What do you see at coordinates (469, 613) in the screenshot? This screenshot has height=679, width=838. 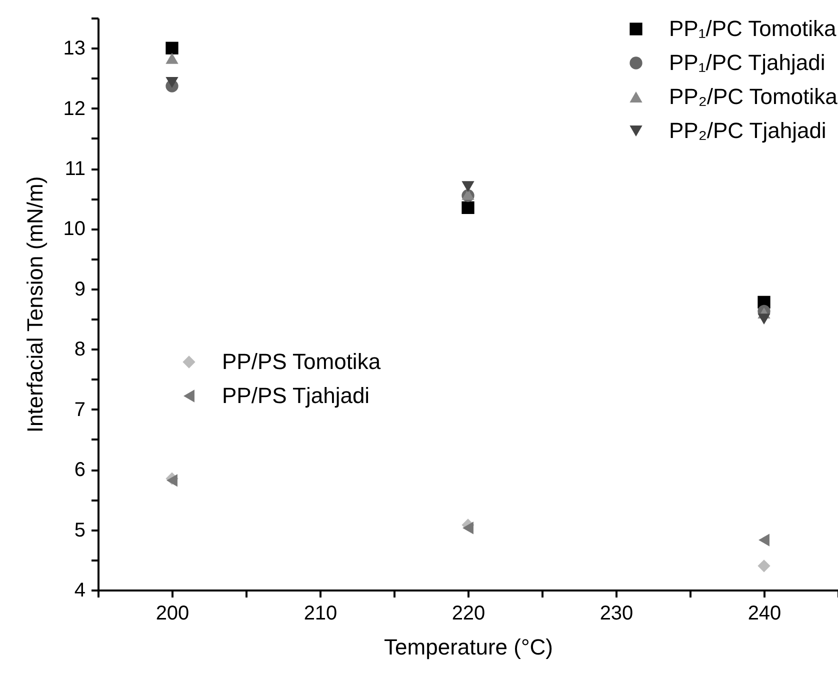 I see `x-tick-label: 220` at bounding box center [469, 613].